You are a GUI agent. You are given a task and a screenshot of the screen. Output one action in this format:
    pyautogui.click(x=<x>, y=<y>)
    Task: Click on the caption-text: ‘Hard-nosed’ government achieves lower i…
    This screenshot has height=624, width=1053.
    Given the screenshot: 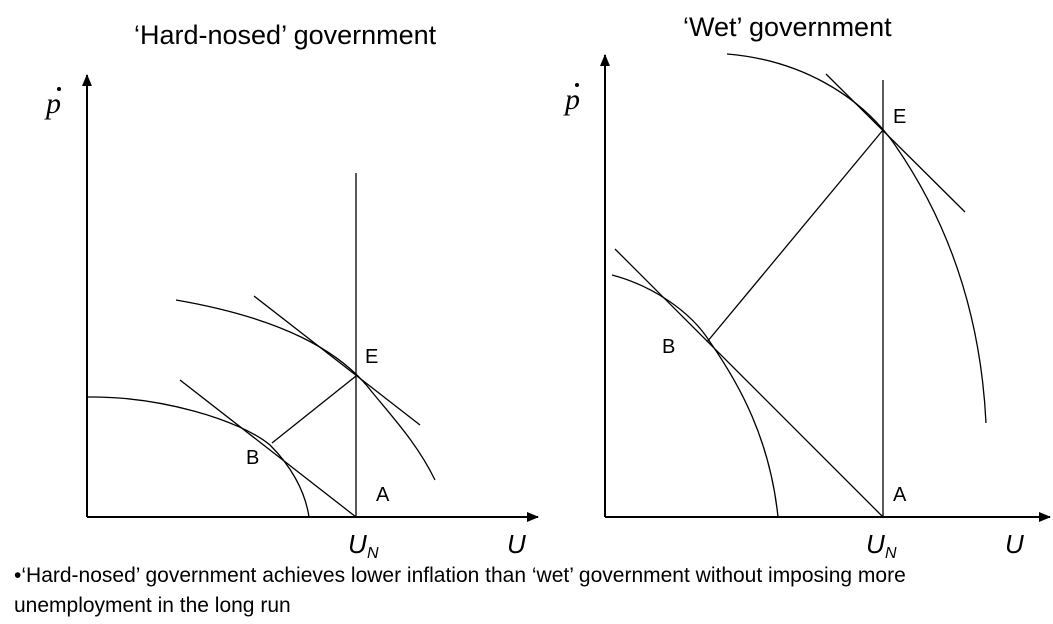 What is the action you would take?
    pyautogui.click(x=460, y=590)
    